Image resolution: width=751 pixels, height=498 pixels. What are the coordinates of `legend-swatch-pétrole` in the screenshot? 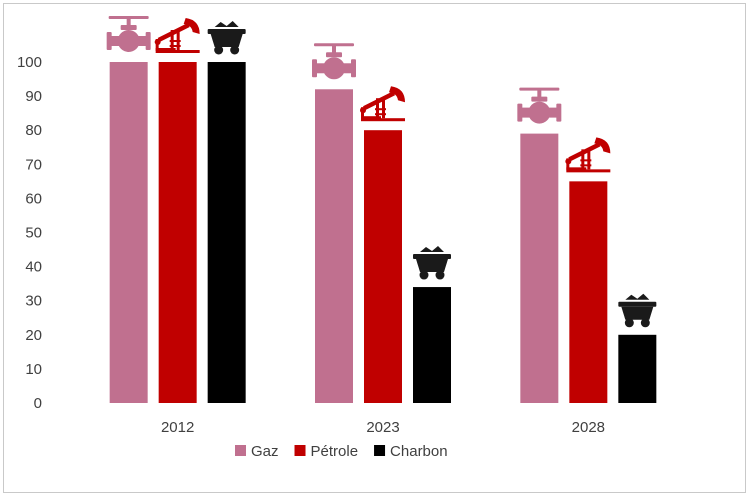 It's located at (300, 450).